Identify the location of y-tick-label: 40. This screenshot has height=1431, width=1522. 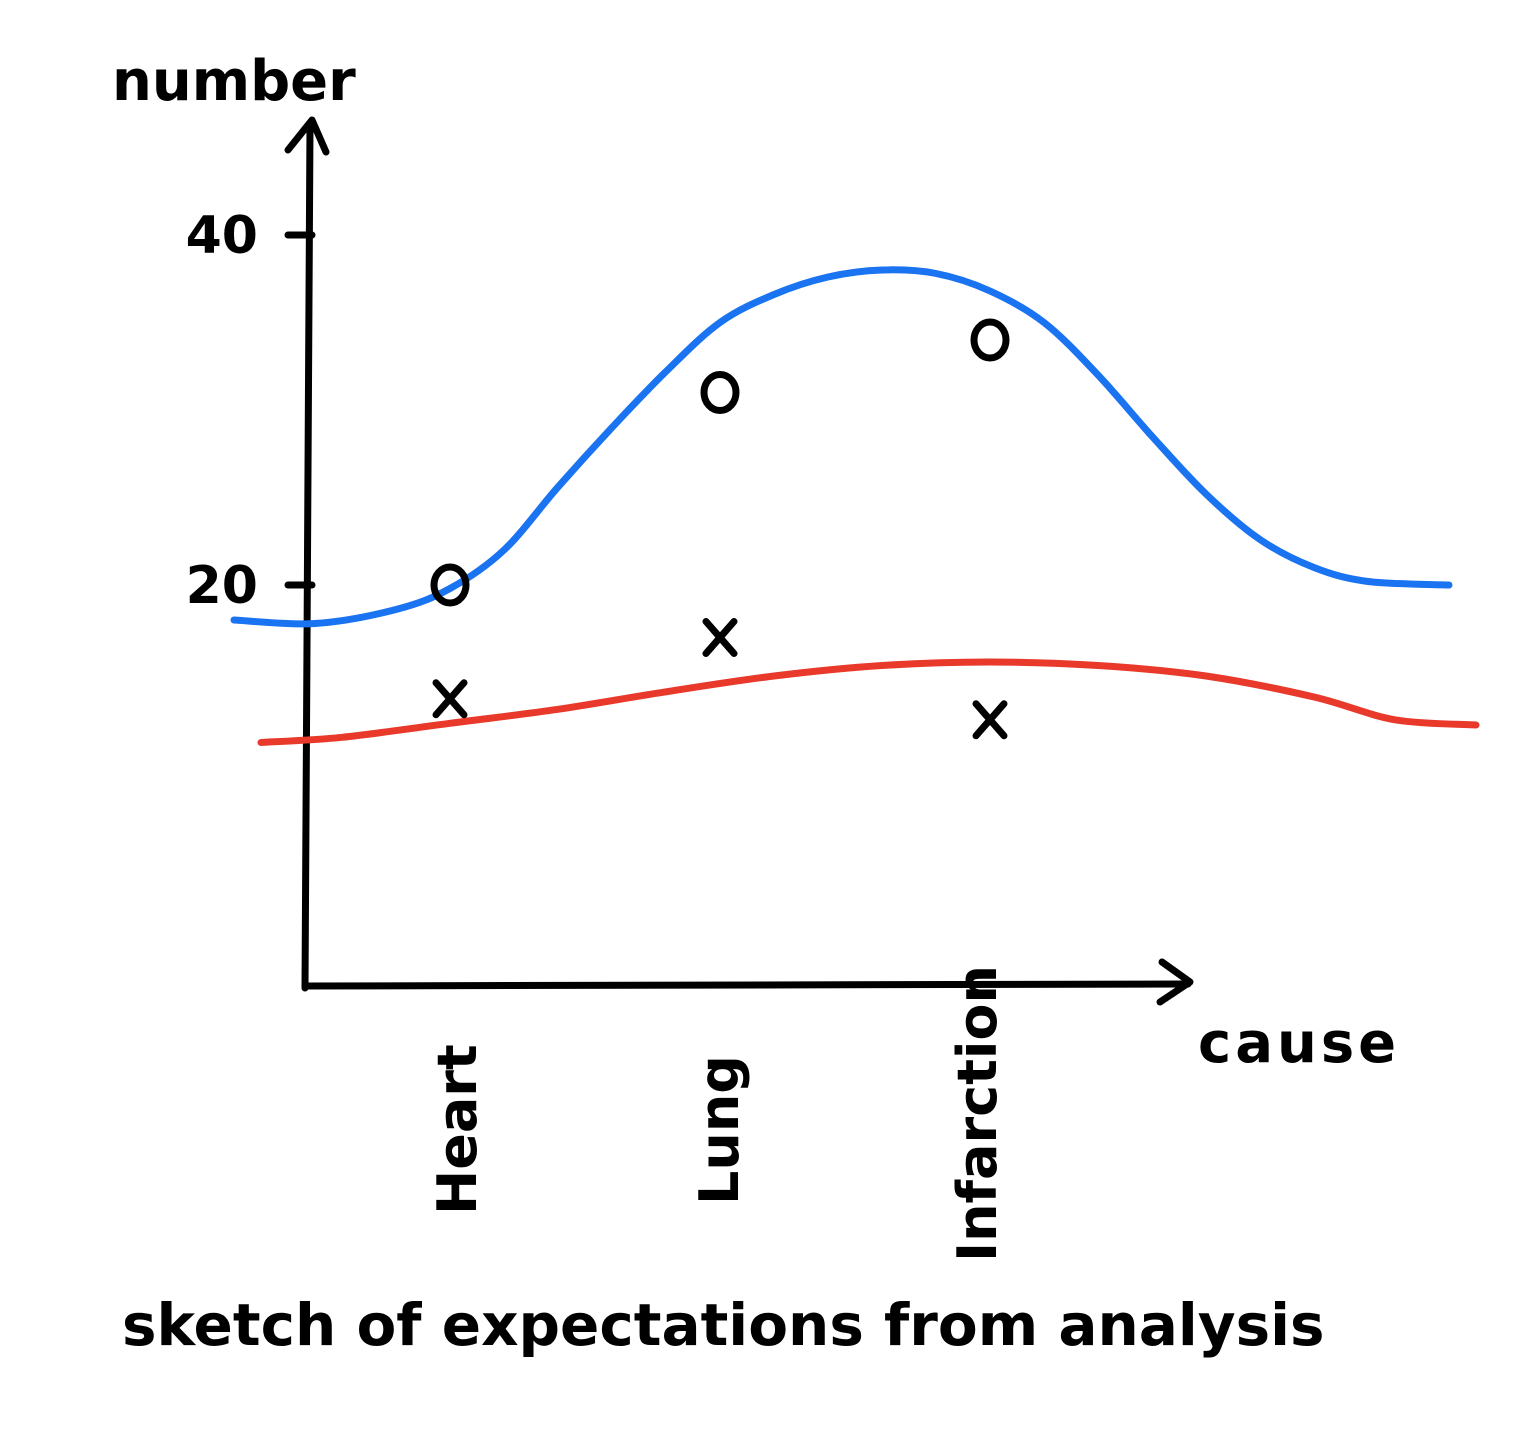
(222, 236).